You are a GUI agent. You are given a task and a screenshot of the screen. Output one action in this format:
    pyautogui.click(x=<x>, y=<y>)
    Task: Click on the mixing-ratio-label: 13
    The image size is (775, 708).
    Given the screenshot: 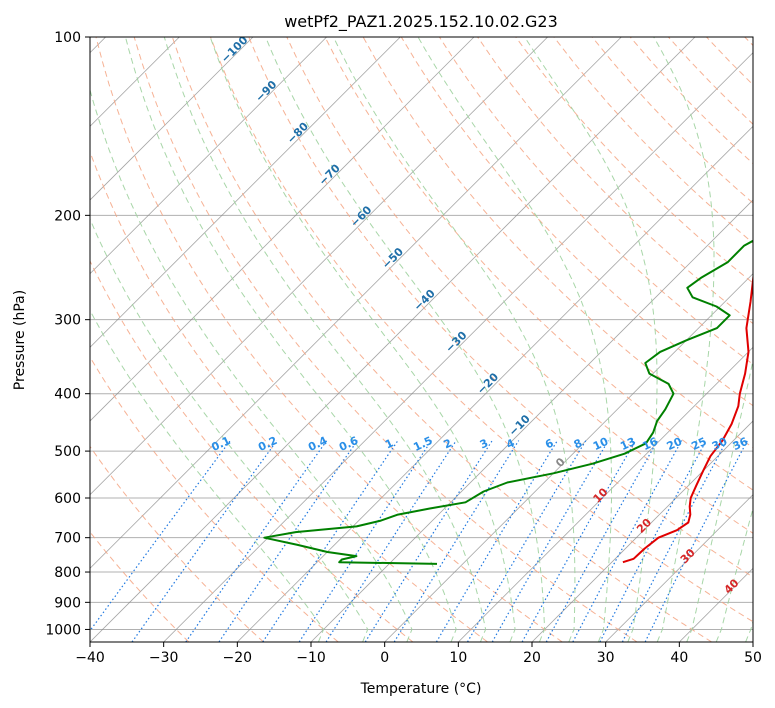 What is the action you would take?
    pyautogui.click(x=627, y=444)
    